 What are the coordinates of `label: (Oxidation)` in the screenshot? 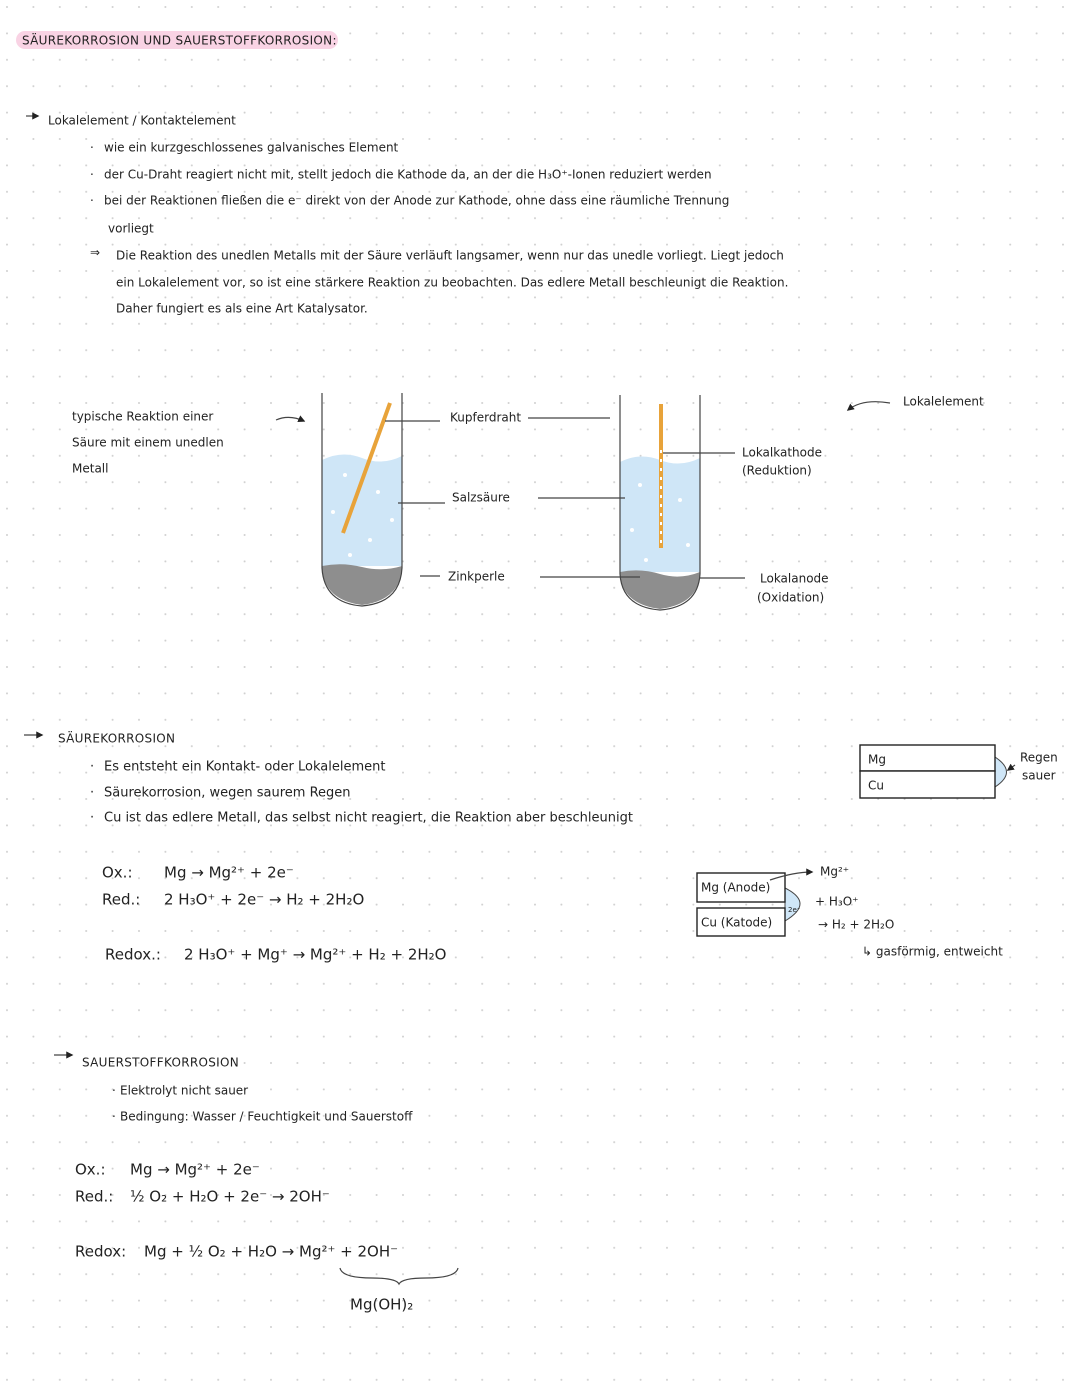 It's located at (790, 598).